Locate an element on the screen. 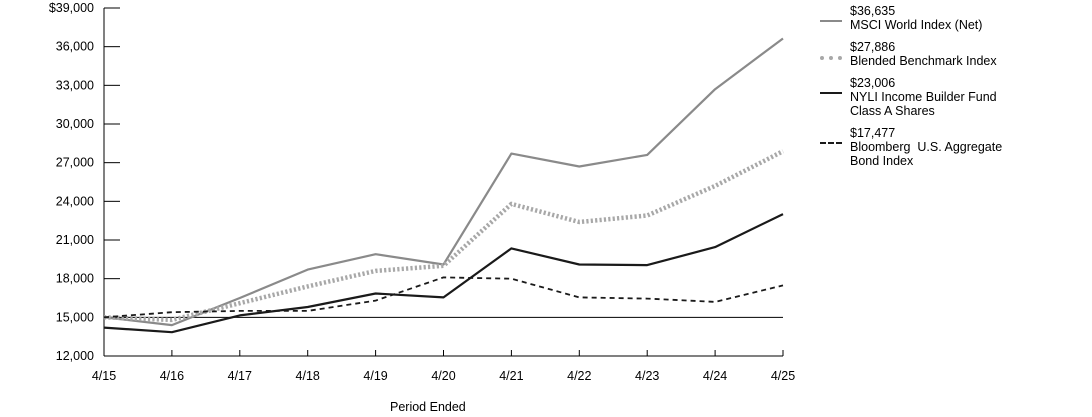  legend-item-msci-world: $36,635 MSCI World Index (Net) is located at coordinates (955, 18).